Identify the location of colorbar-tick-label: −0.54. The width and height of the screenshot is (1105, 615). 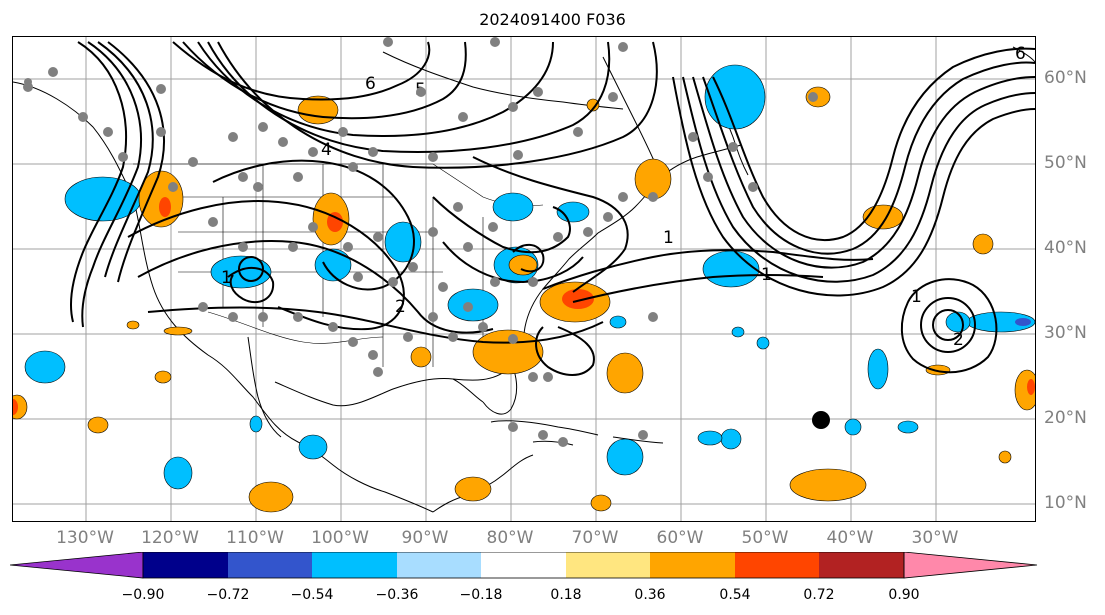
(312, 595).